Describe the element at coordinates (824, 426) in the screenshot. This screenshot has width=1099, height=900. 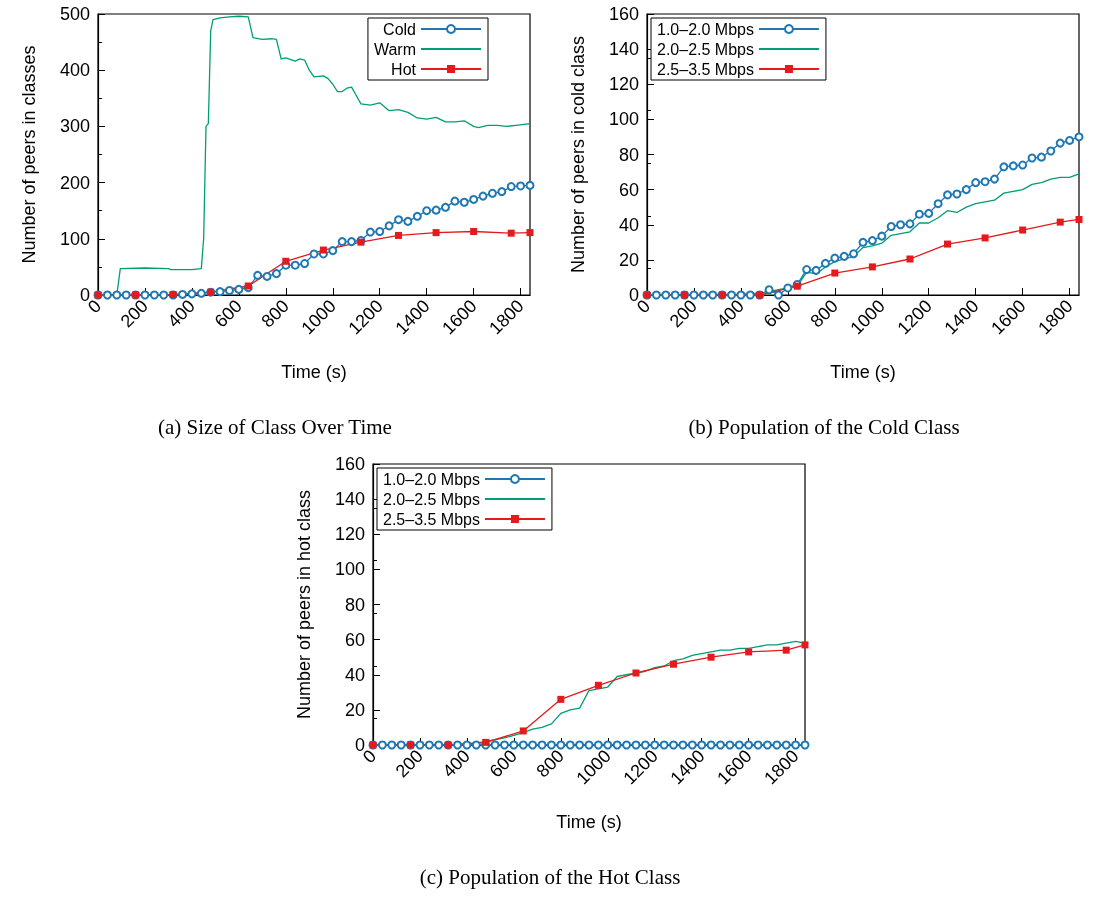
I see `text: (b) Population of the Cold Class` at that location.